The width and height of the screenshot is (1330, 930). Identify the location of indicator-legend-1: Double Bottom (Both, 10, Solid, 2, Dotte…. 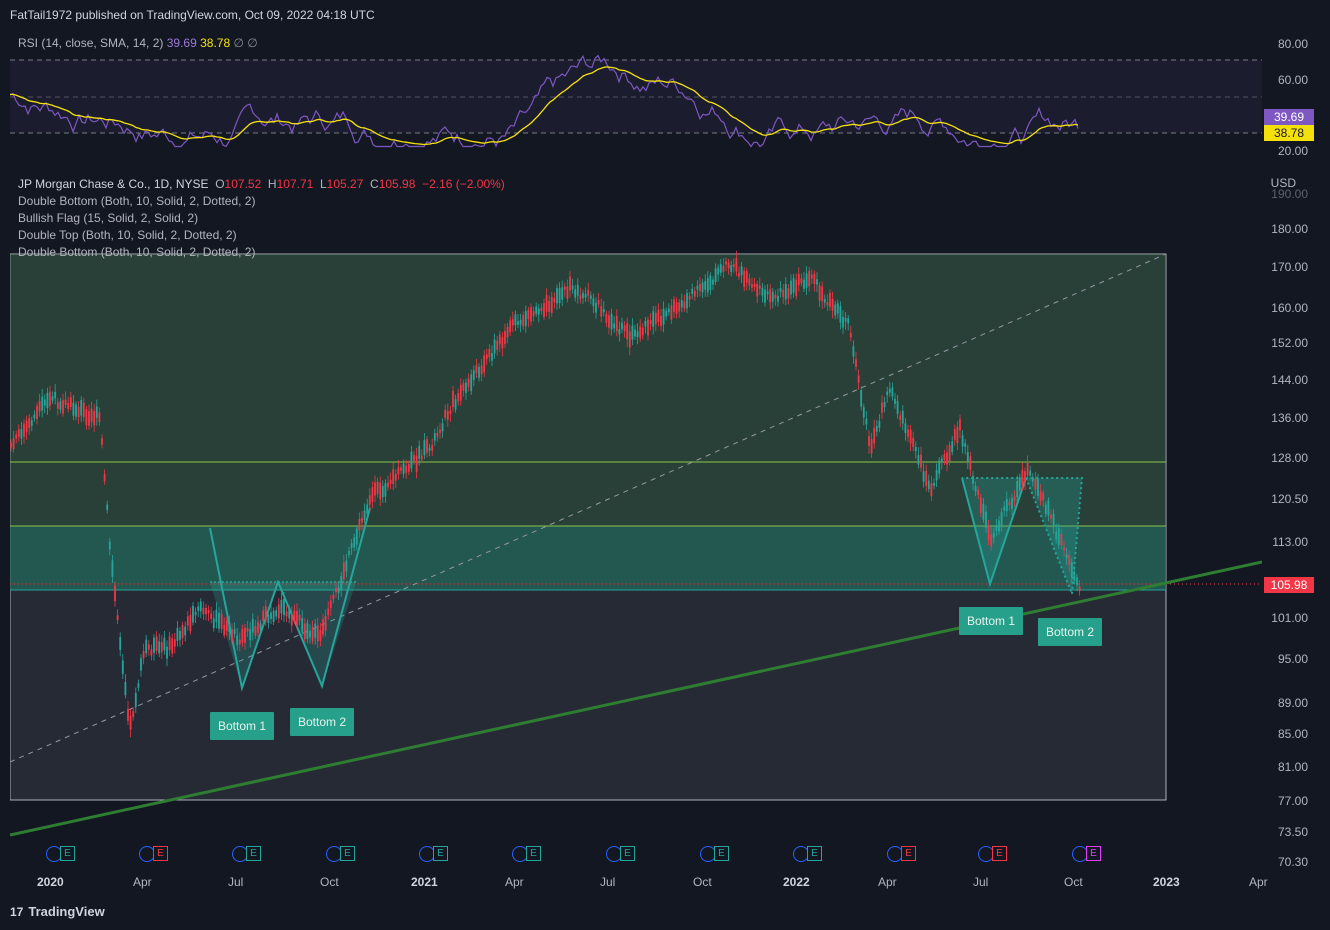
(137, 201).